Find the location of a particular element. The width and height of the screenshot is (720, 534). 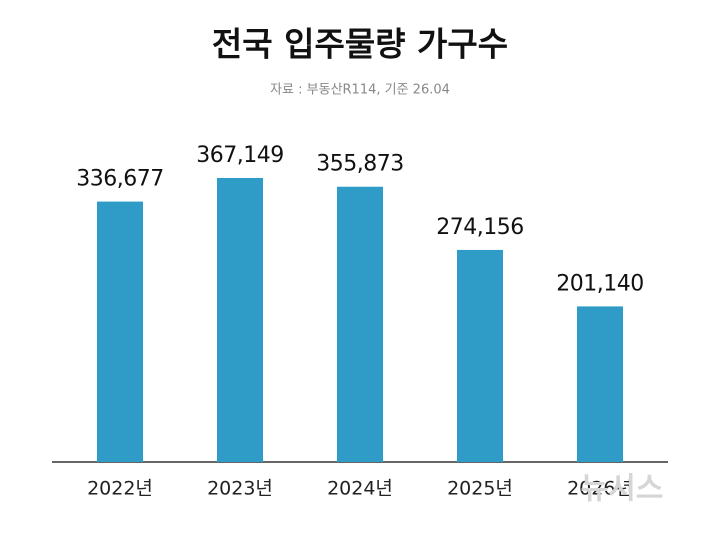

x-tick-label: 2023년 is located at coordinates (240, 489).